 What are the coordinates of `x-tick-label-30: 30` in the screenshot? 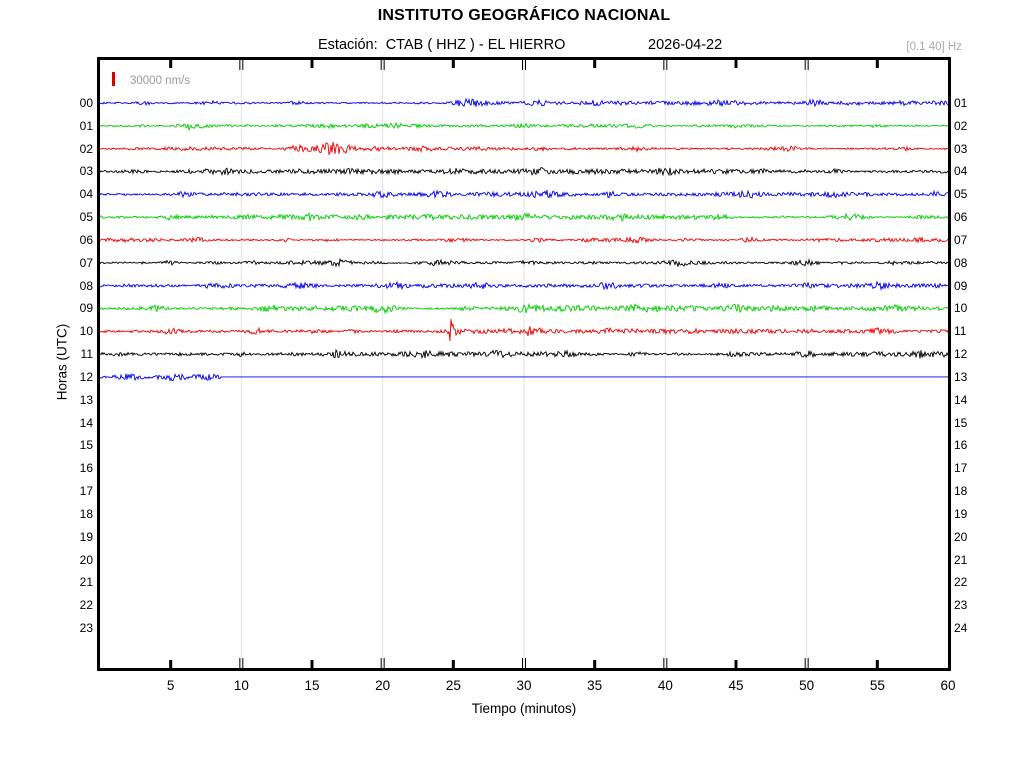 It's located at (524, 685).